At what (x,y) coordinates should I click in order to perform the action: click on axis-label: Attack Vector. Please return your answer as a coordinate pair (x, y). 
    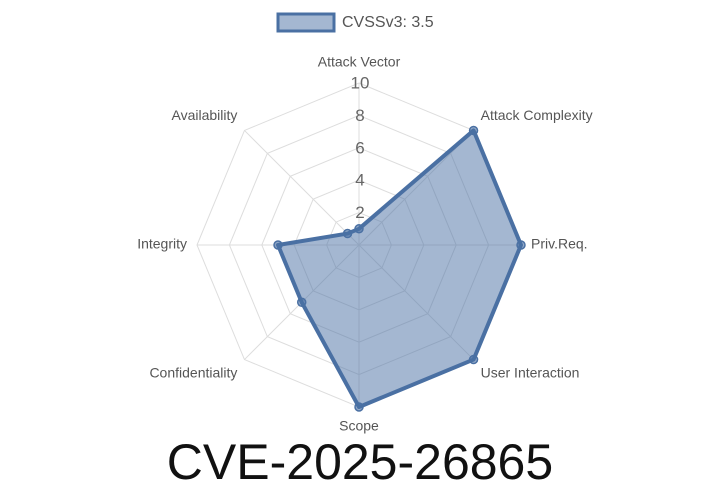
    Looking at the image, I should click on (359, 62).